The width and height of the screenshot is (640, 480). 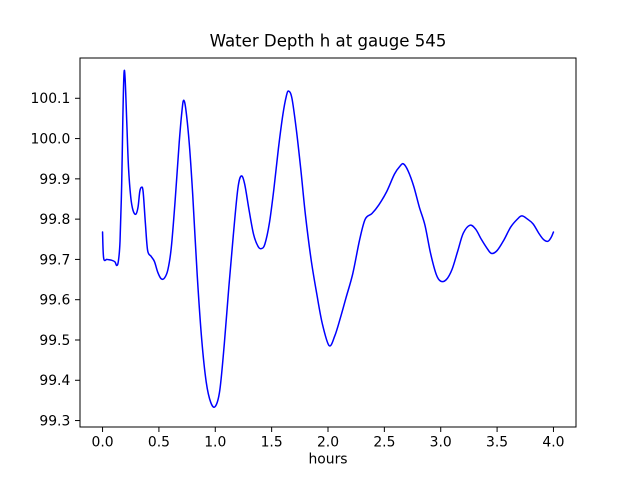 I want to click on y-tick-label: 100.1, so click(x=51, y=99).